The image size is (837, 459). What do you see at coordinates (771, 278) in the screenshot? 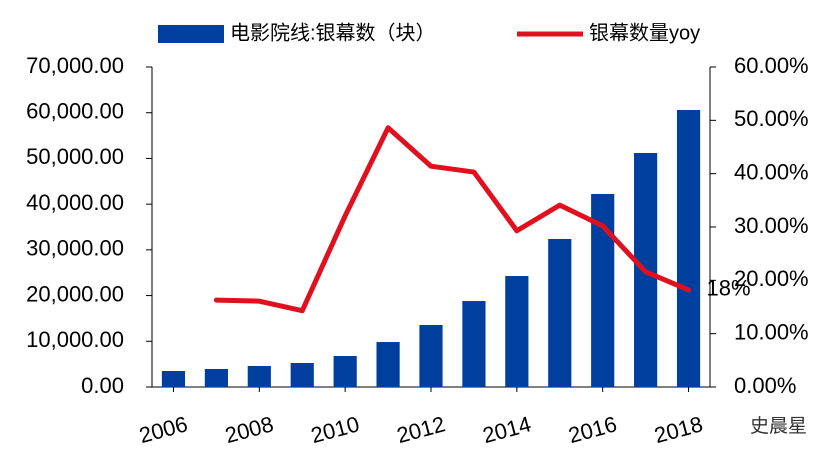
I see `y2-tick-label: 20.00%` at bounding box center [771, 278].